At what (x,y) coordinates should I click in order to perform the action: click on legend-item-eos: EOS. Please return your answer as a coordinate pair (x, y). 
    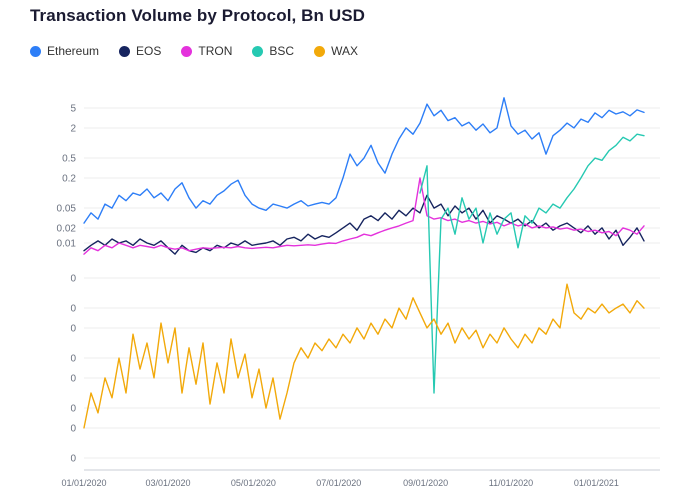
    Looking at the image, I should click on (140, 51).